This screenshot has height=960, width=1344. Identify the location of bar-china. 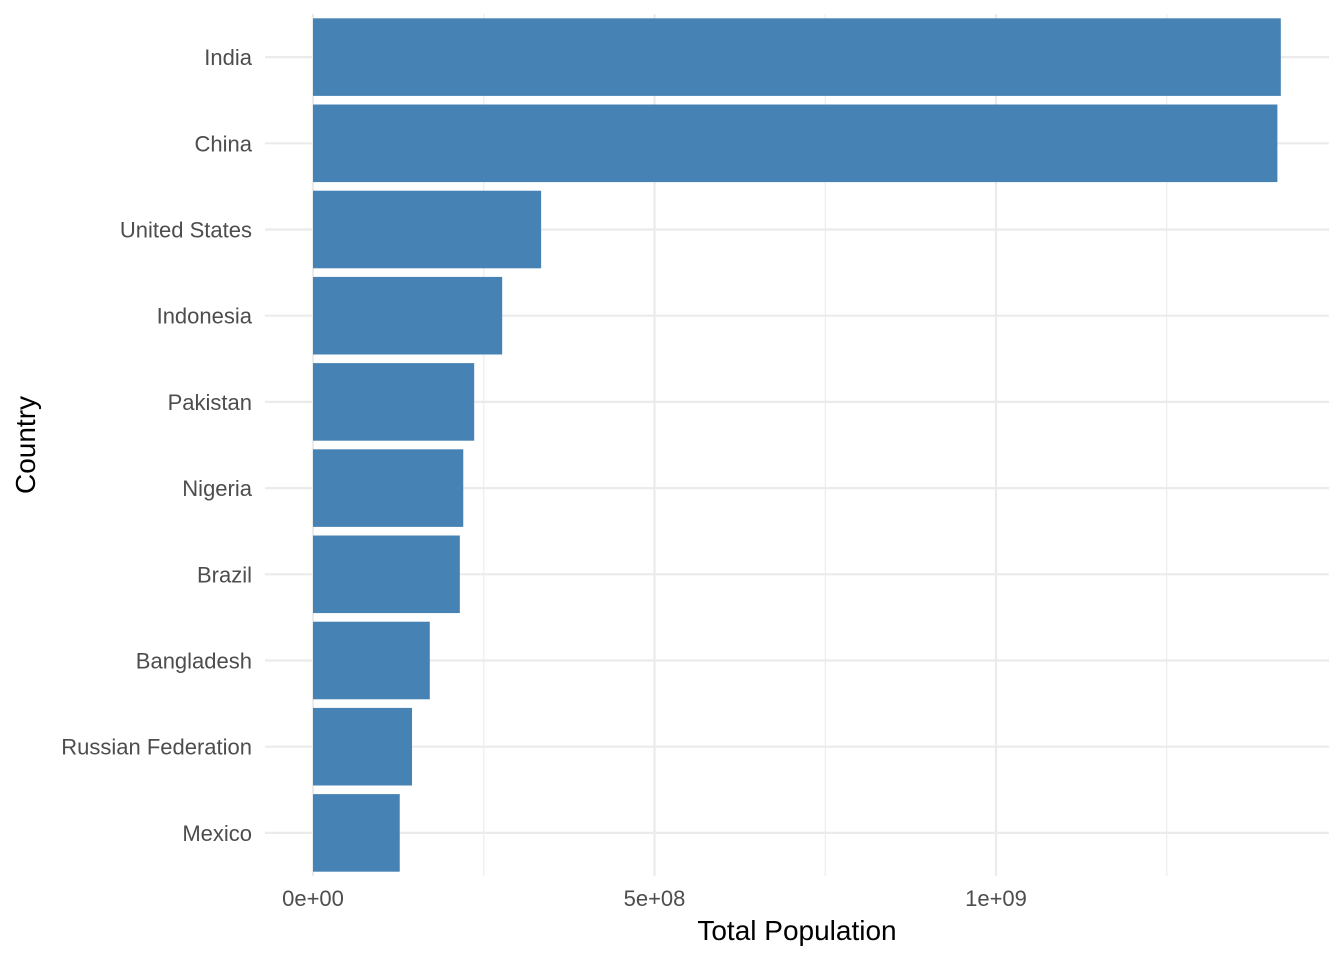
(795, 143).